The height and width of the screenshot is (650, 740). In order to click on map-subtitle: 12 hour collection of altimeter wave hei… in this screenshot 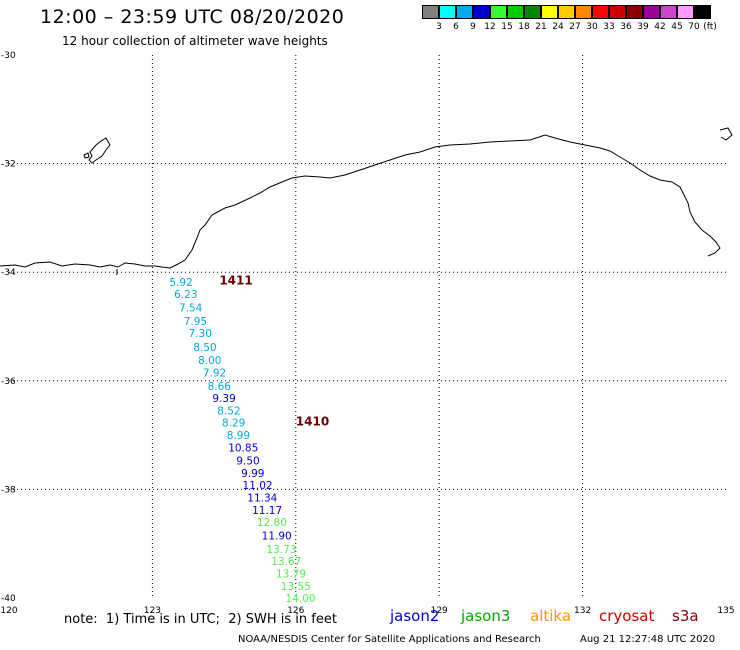, I will do `click(195, 41)`.